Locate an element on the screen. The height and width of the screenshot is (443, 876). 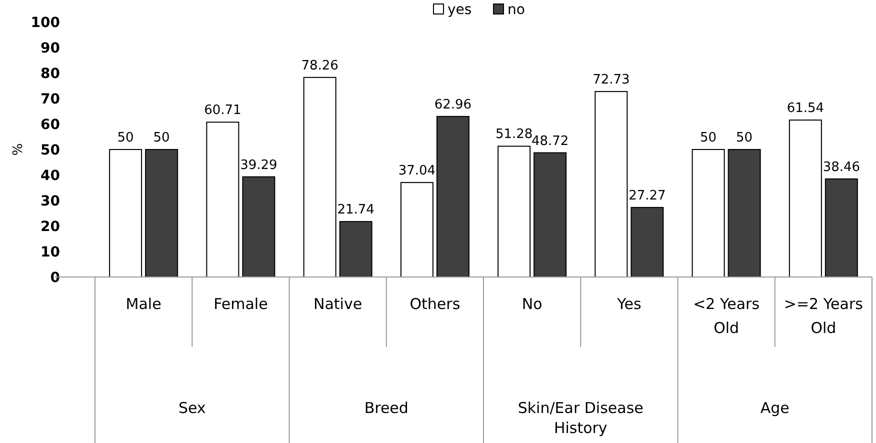
y-tick-label: 80 is located at coordinates (50, 74).